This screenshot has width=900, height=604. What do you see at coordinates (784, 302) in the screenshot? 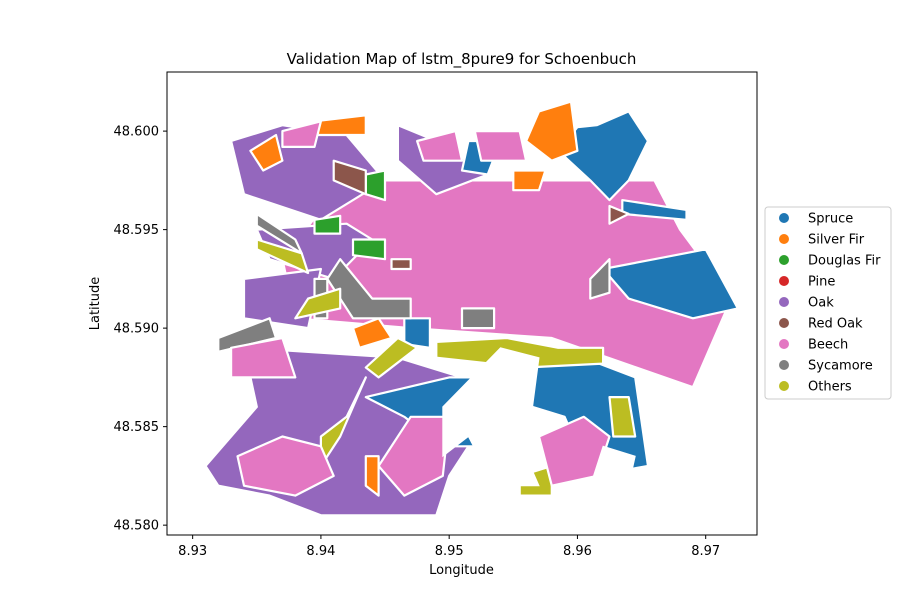
I see `legend-marker-oak` at bounding box center [784, 302].